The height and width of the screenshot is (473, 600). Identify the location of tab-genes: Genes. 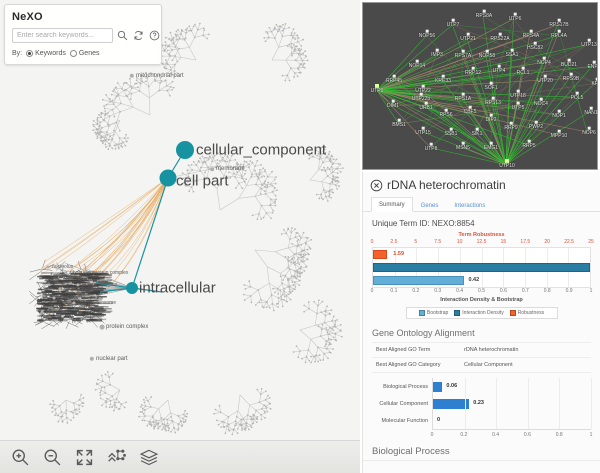
(429, 206).